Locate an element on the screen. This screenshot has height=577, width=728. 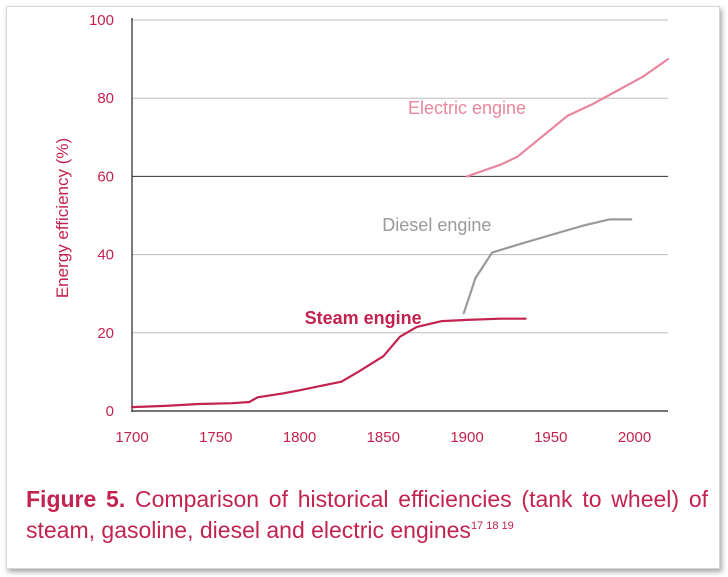
x-tick-1850: 1850 is located at coordinates (383, 437).